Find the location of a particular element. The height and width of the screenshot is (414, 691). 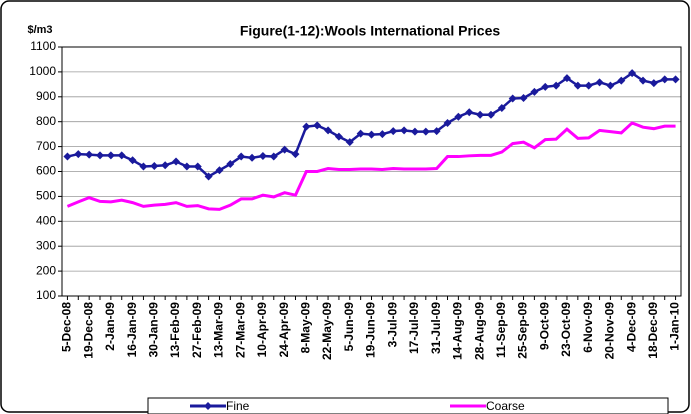

x-tick-label: 19-Dec-08 is located at coordinates (88, 330).